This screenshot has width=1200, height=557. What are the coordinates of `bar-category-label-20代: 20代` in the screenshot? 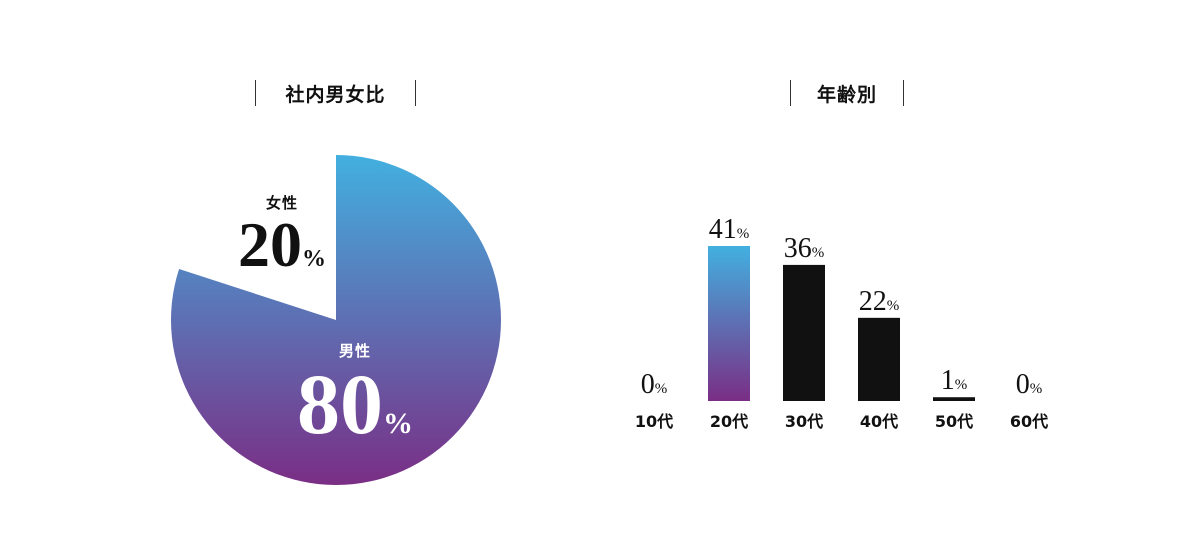 It's located at (729, 421).